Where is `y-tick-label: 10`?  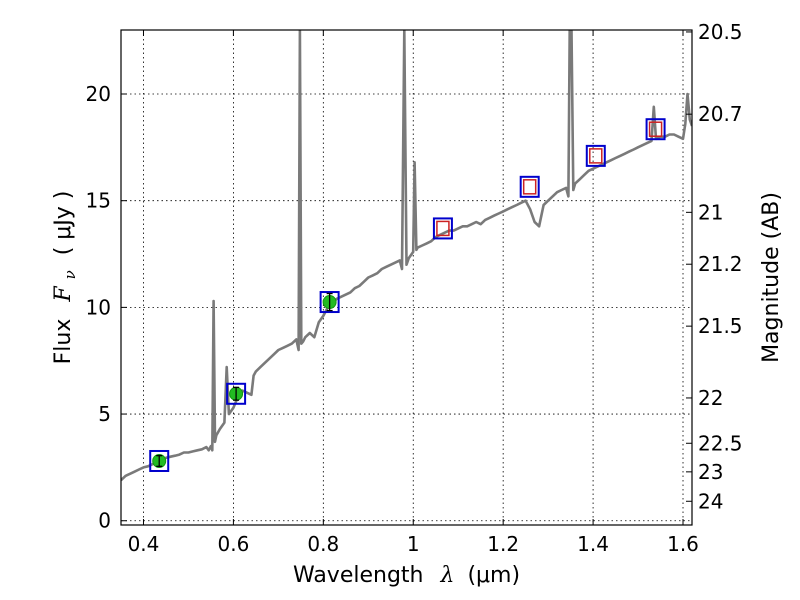
y-tick-label: 10 is located at coordinates (98, 307).